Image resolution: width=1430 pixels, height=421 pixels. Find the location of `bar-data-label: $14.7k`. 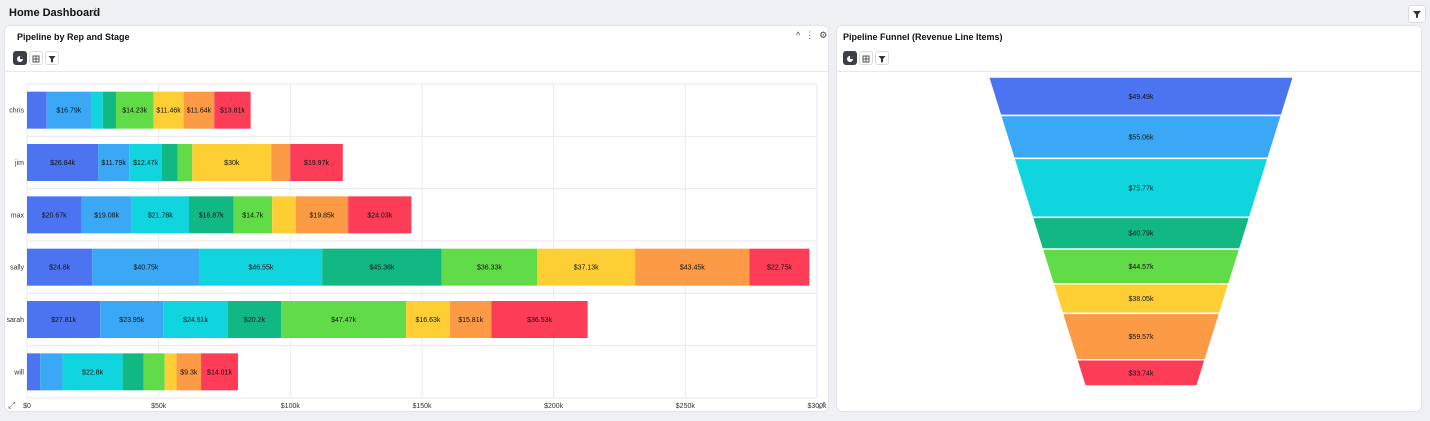

bar-data-label: $14.7k is located at coordinates (253, 215).